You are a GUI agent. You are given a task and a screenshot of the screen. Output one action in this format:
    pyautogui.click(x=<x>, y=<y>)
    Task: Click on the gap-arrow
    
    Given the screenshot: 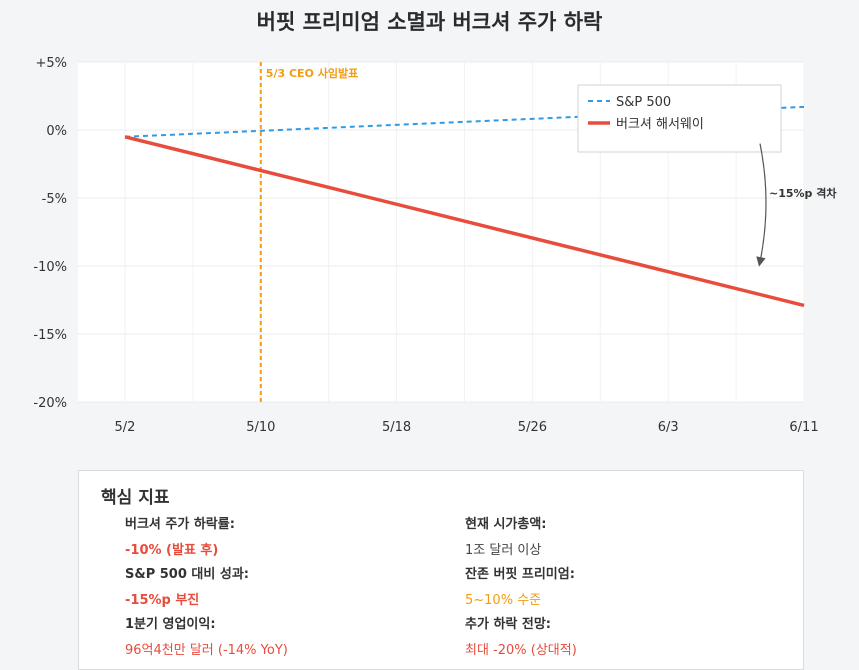 What is the action you would take?
    pyautogui.click(x=761, y=205)
    